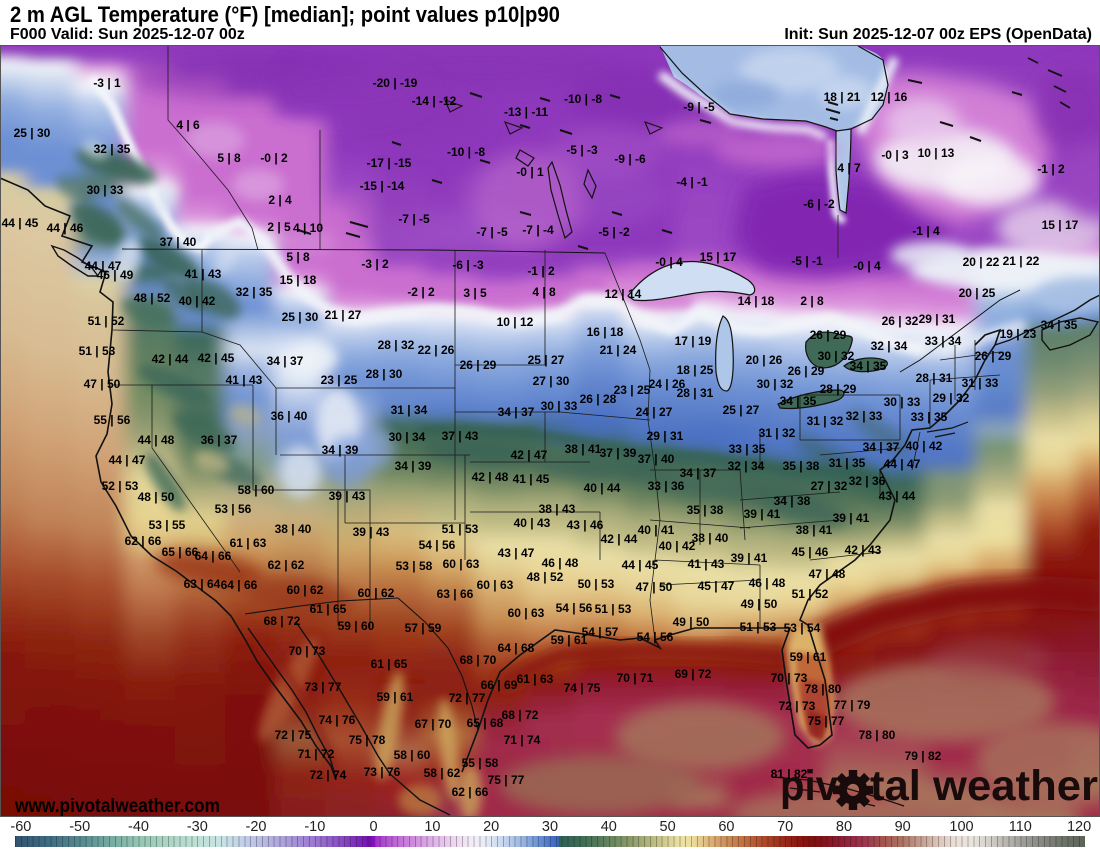 The width and height of the screenshot is (1100, 850). What do you see at coordinates (695, 393) in the screenshot?
I see `svg-text: 28 | 31` at bounding box center [695, 393].